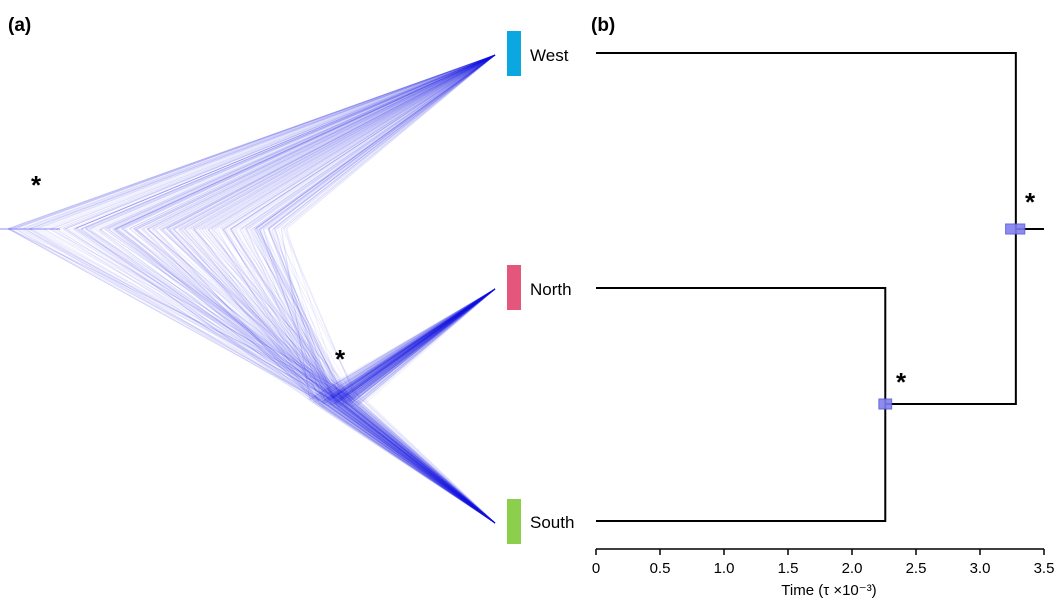 The height and width of the screenshot is (600, 1060). Describe the element at coordinates (852, 568) in the screenshot. I see `x-tick-label: 2.0` at that location.